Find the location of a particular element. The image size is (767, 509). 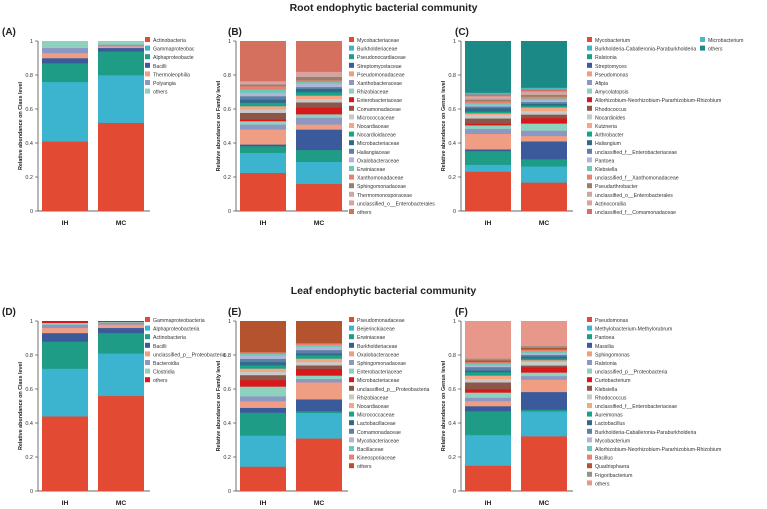

legend-label: Nocardioidaceae is located at coordinates (376, 136).